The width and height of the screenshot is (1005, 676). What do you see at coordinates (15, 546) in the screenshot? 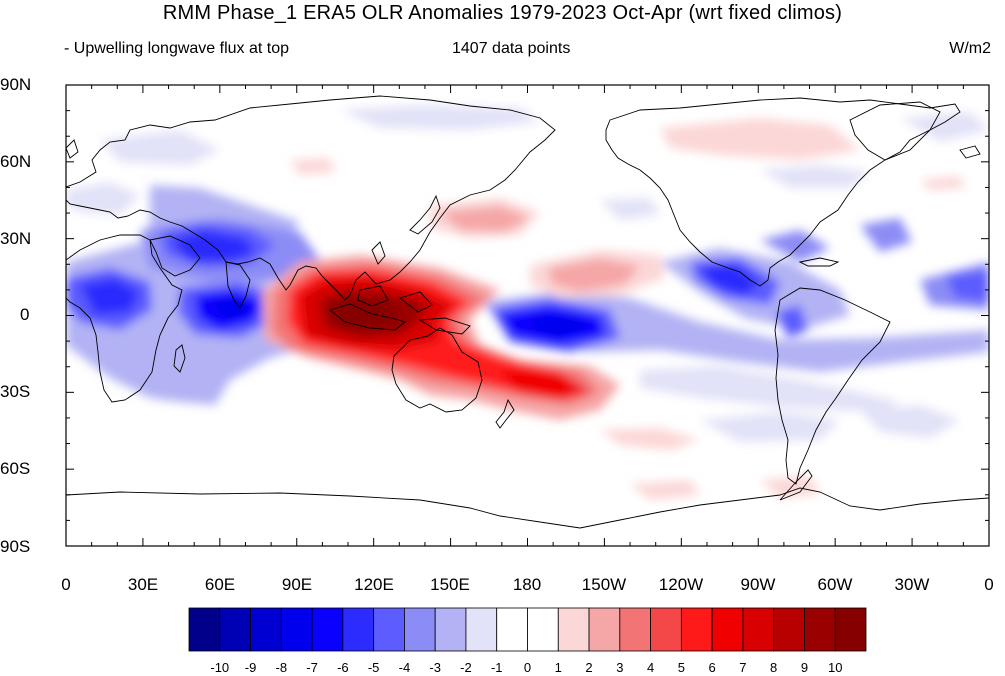
I see `lat-label-90s: 90S` at bounding box center [15, 546].